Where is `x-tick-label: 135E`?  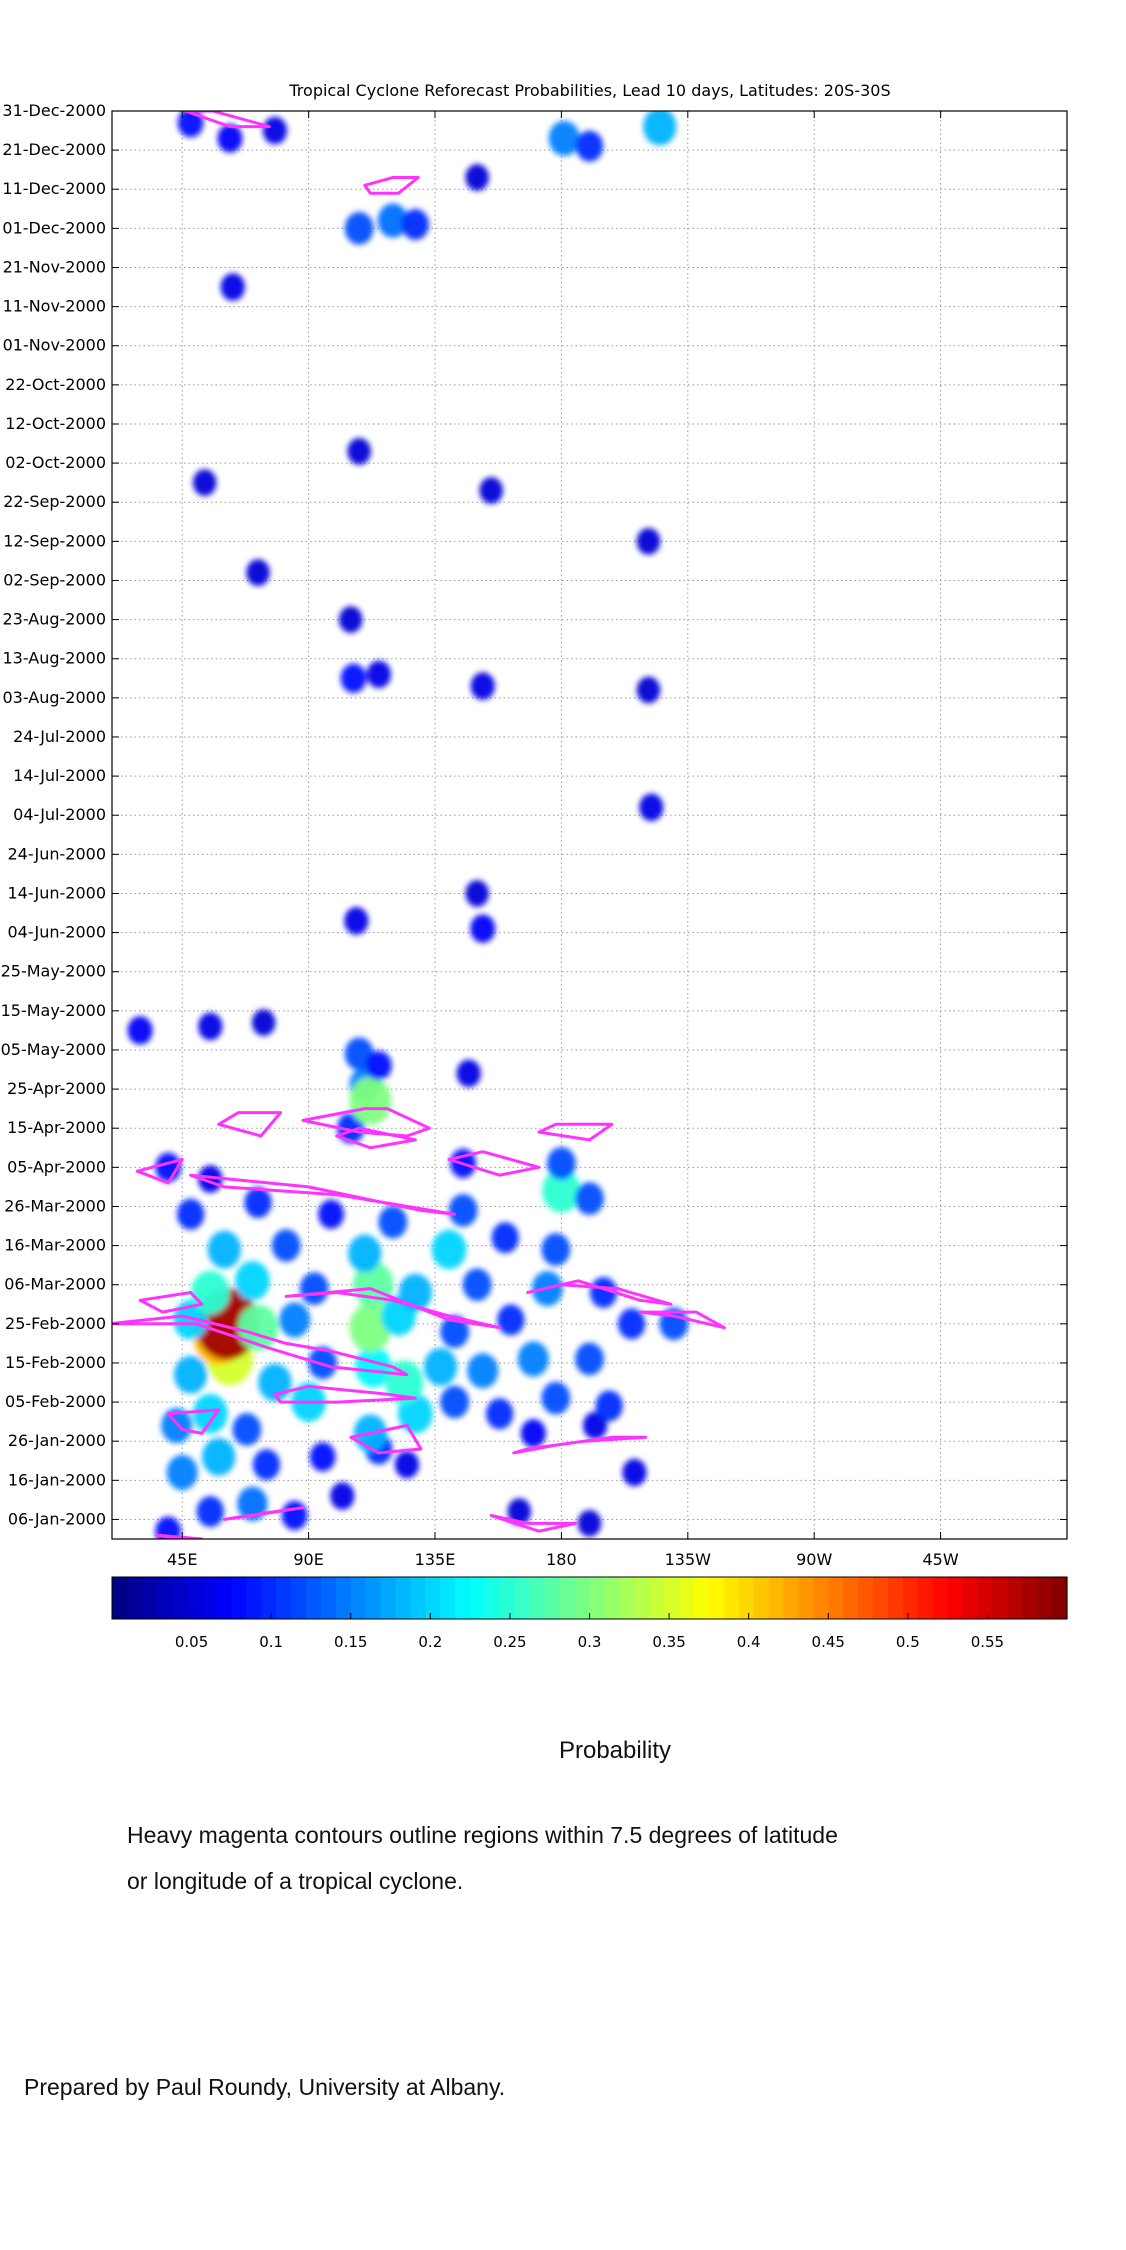 x-tick-label: 135E is located at coordinates (435, 1559).